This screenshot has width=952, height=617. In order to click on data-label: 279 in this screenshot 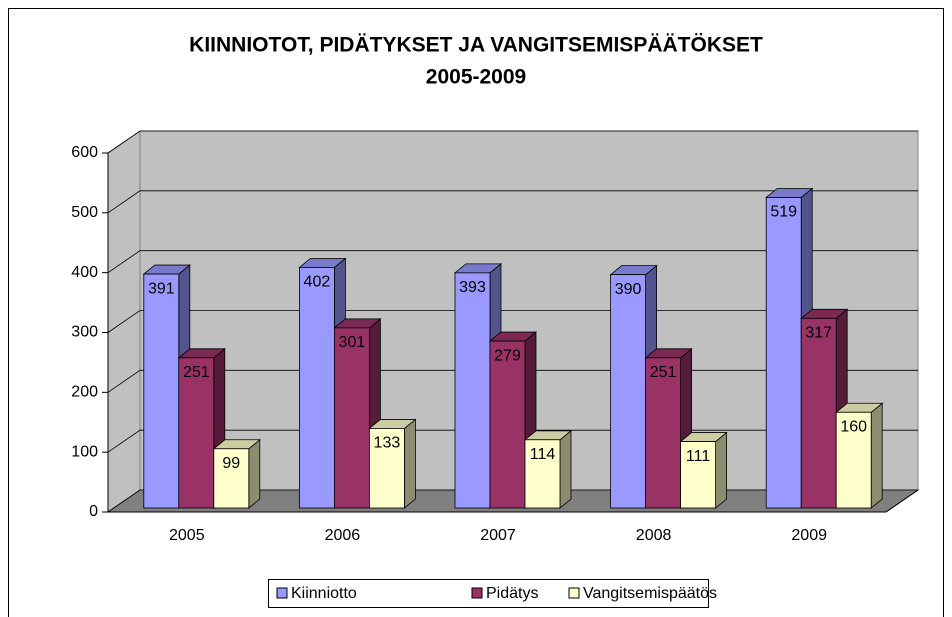, I will do `click(507, 355)`.